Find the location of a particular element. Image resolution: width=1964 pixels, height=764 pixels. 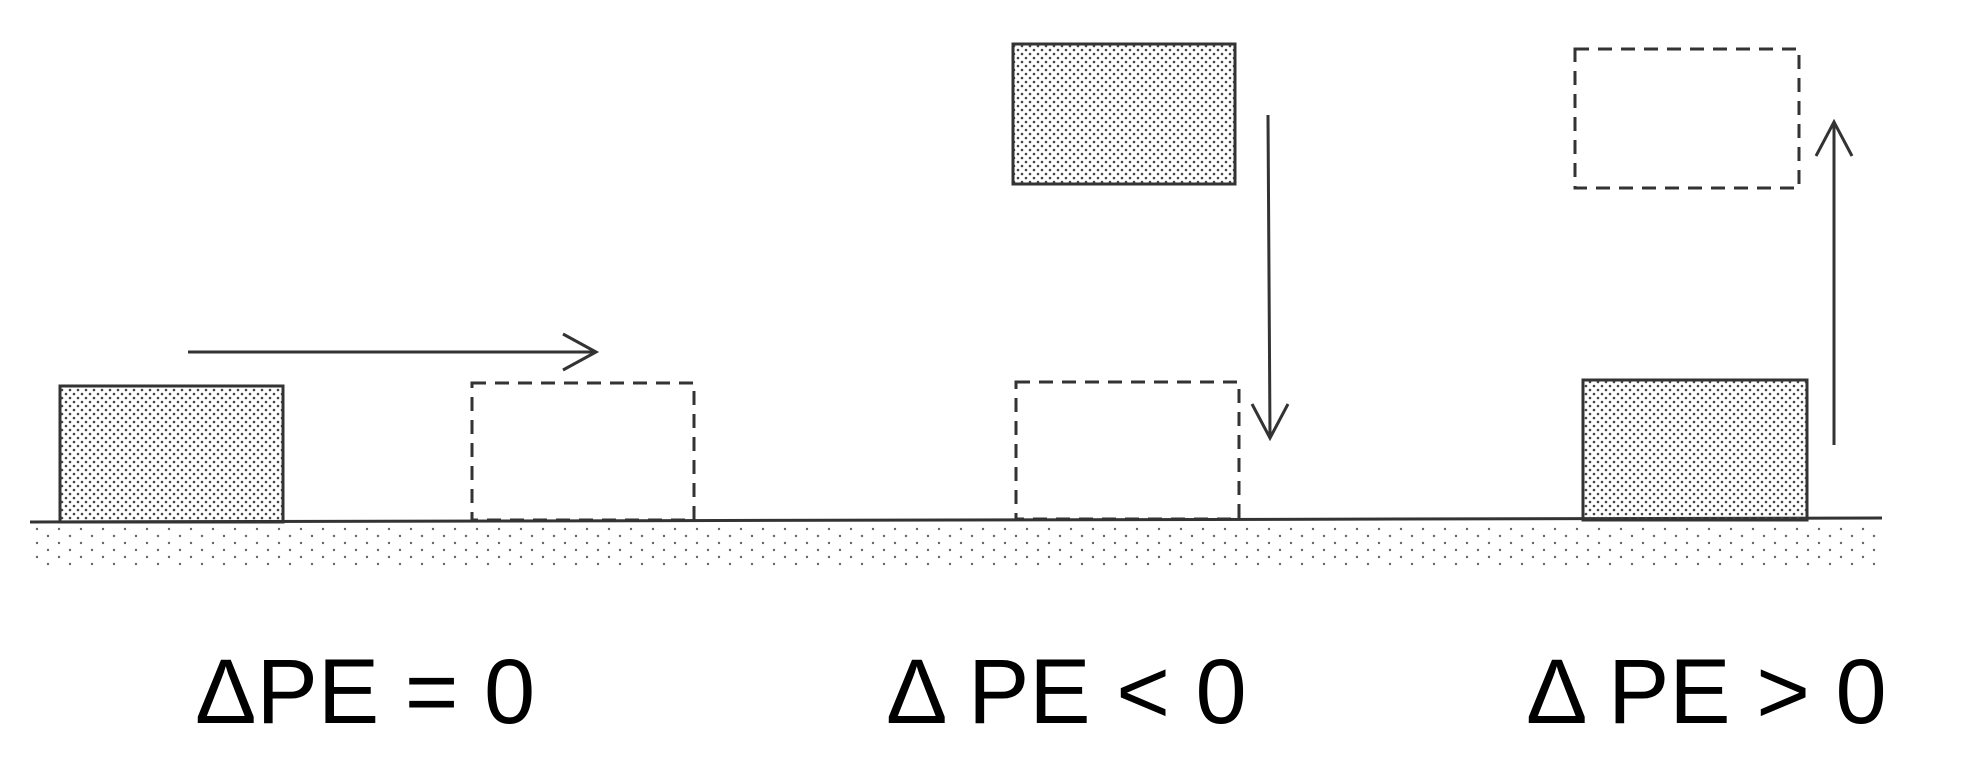

scenario-upward is located at coordinates (1713, 284).